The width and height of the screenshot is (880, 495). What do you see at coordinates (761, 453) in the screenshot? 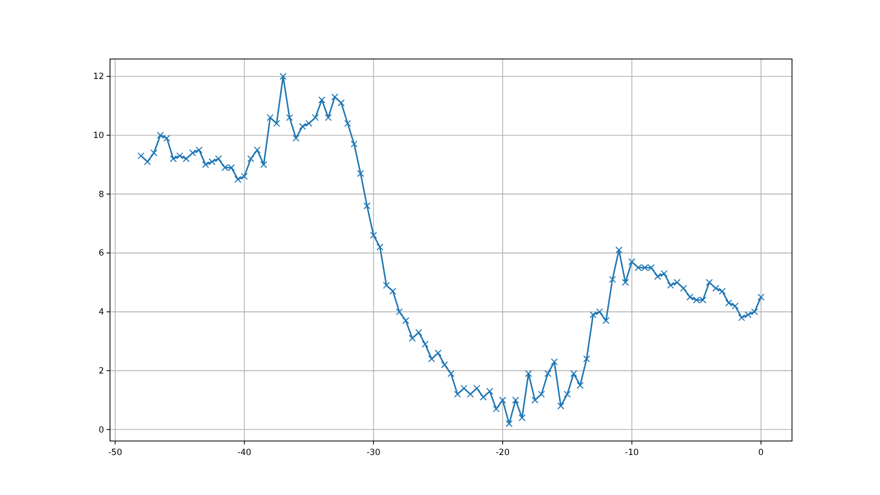
I see `x-tick-label: 0` at bounding box center [761, 453].